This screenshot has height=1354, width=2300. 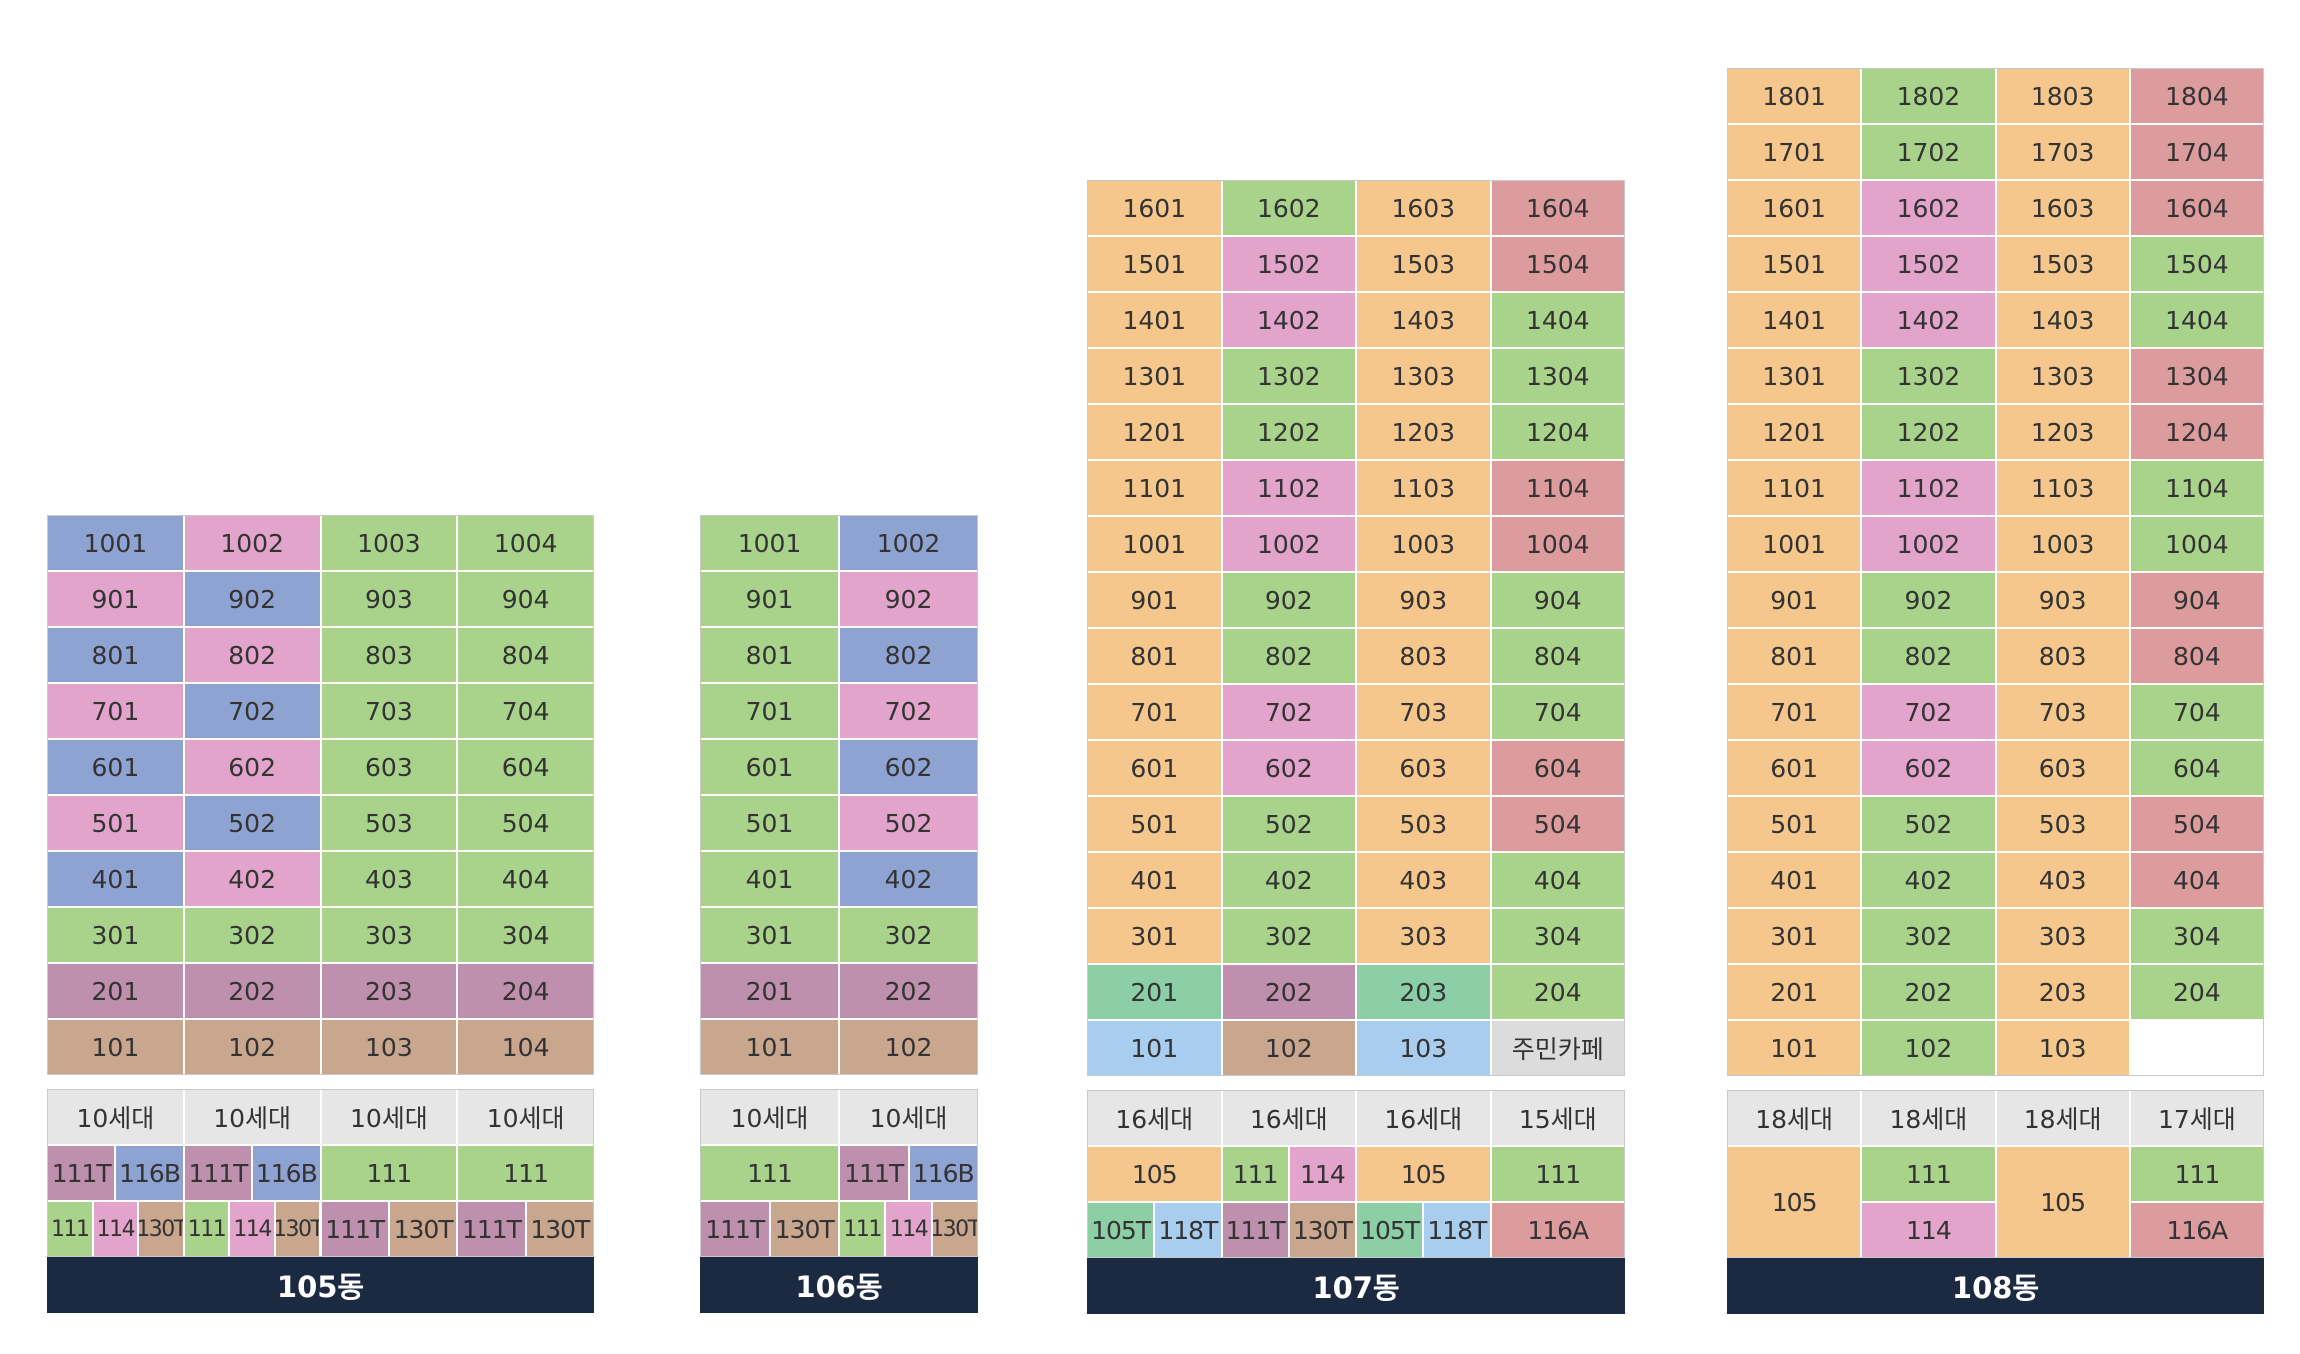 What do you see at coordinates (1927, 936) in the screenshot?
I see `unit-cell: 302` at bounding box center [1927, 936].